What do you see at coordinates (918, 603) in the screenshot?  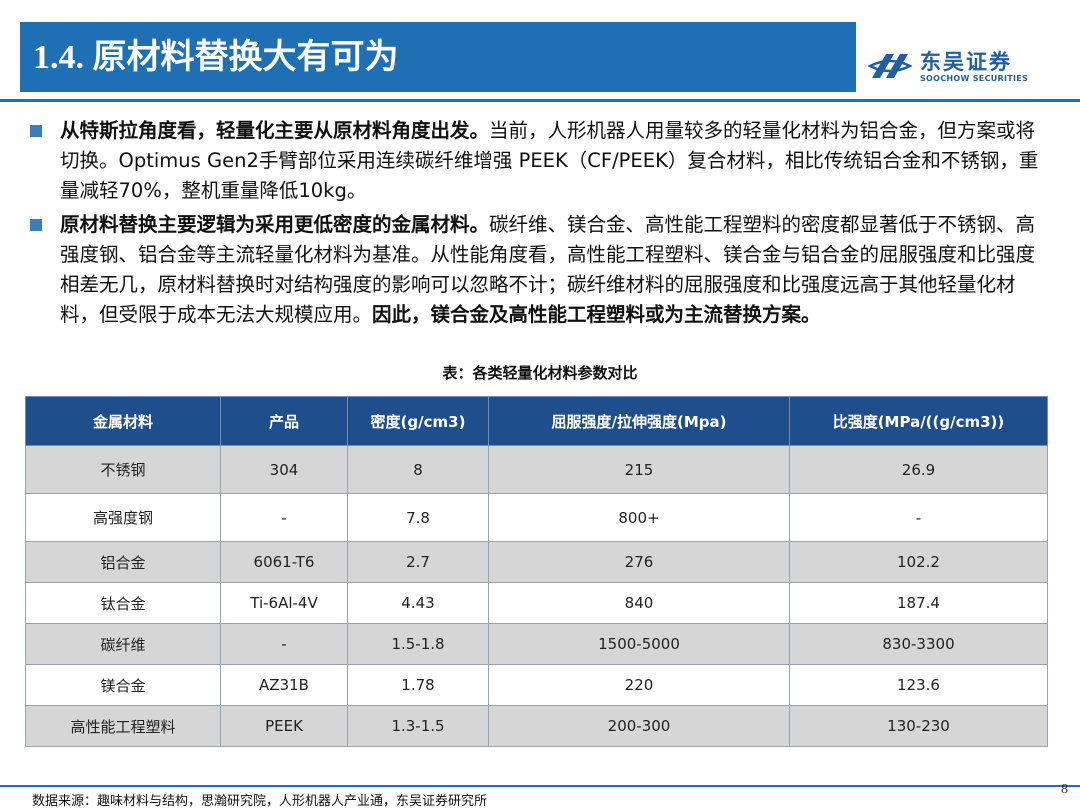 I see `table-cell: 187.4` at bounding box center [918, 603].